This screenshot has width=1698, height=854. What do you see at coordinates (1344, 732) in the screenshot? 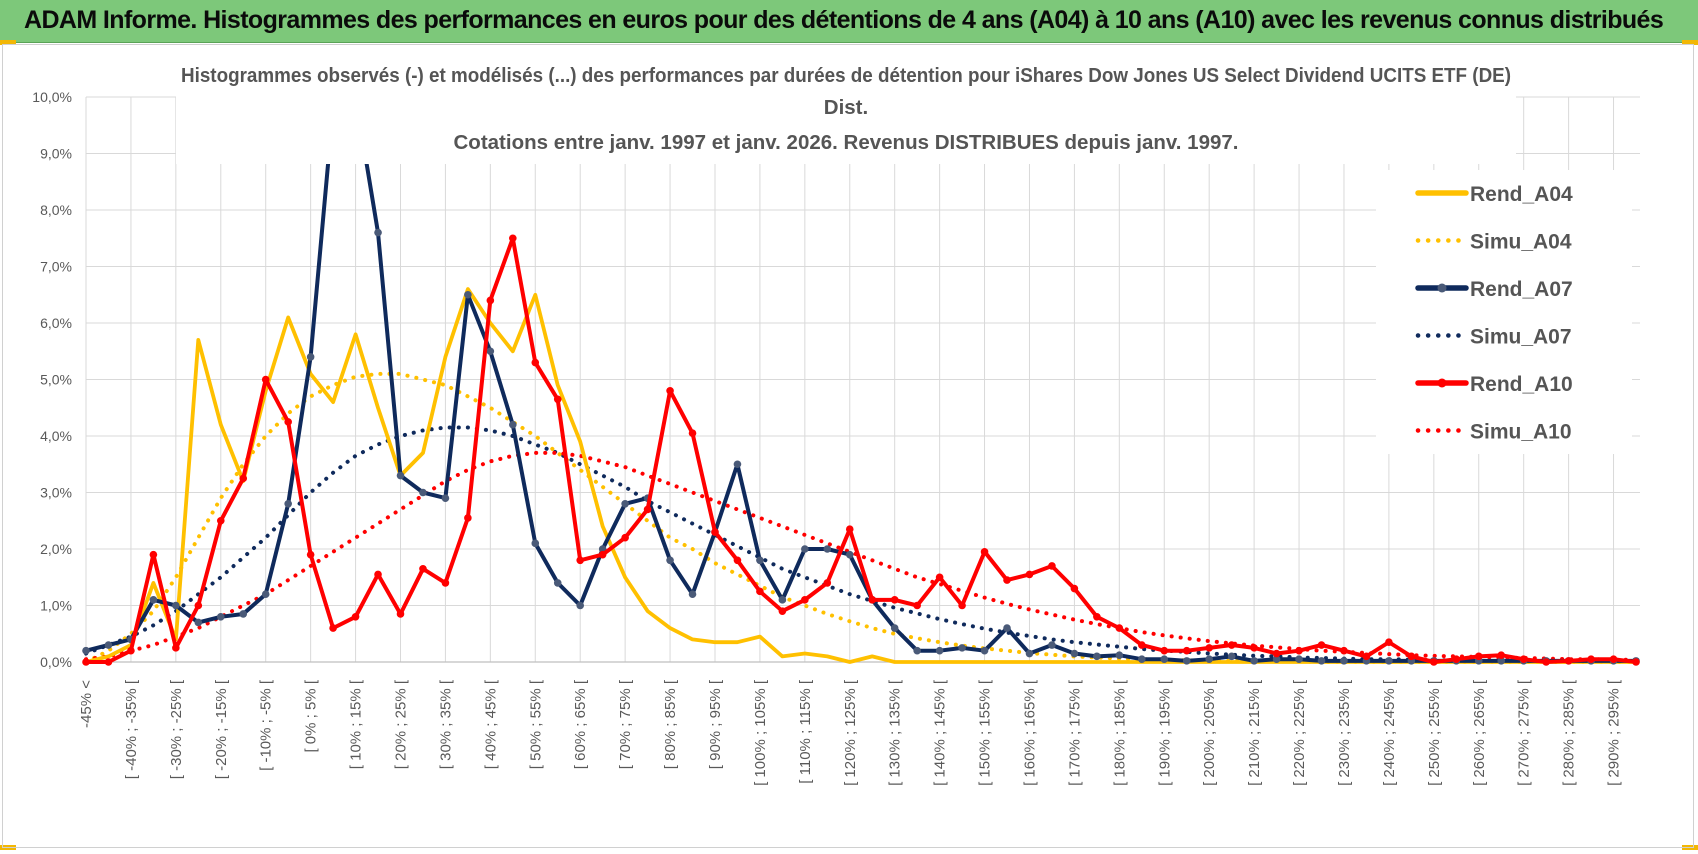
I see `x-tick-label: [ 230% ; 235% [` at bounding box center [1344, 732].